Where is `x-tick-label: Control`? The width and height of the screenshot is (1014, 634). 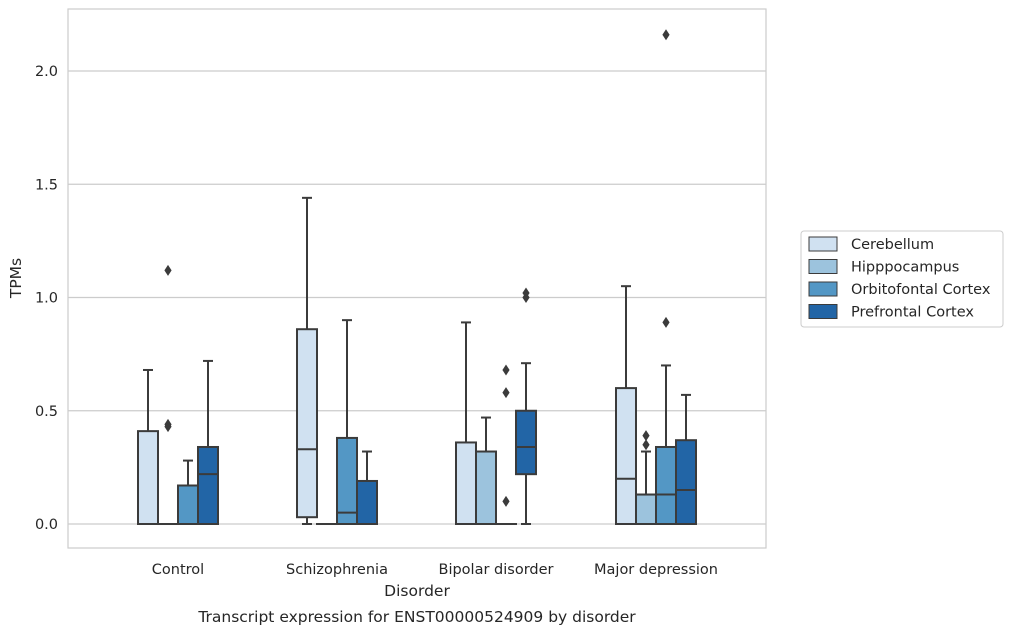 x-tick-label: Control is located at coordinates (178, 570).